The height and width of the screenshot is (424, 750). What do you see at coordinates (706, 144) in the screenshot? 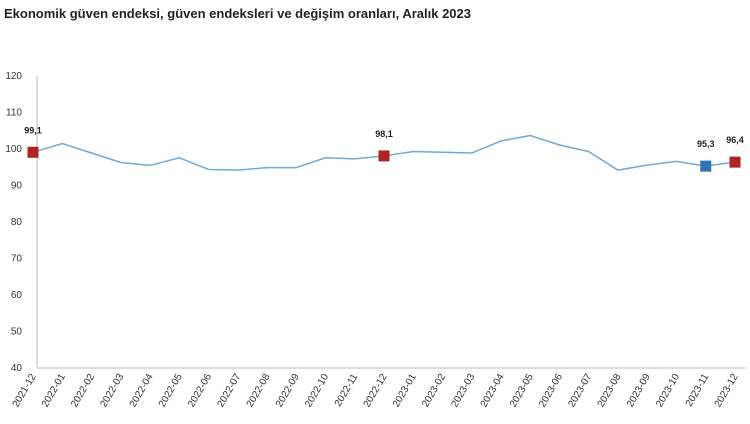
I see `value-label: 95,3` at bounding box center [706, 144].